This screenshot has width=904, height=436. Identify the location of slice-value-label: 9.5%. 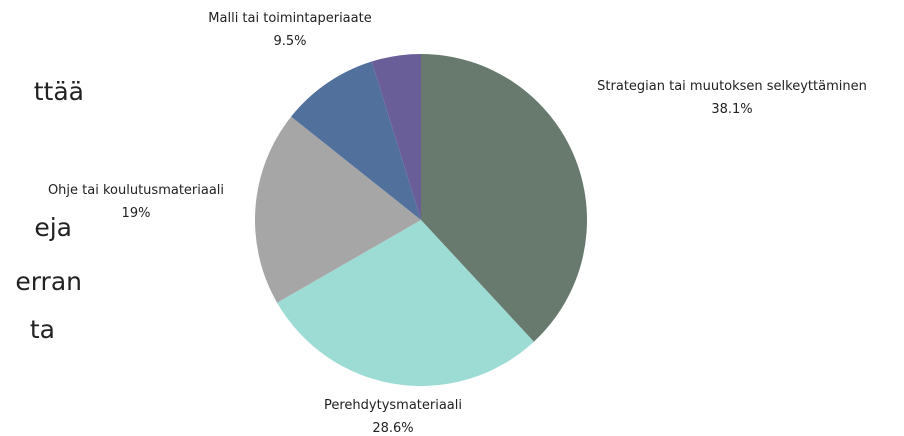
(289, 41).